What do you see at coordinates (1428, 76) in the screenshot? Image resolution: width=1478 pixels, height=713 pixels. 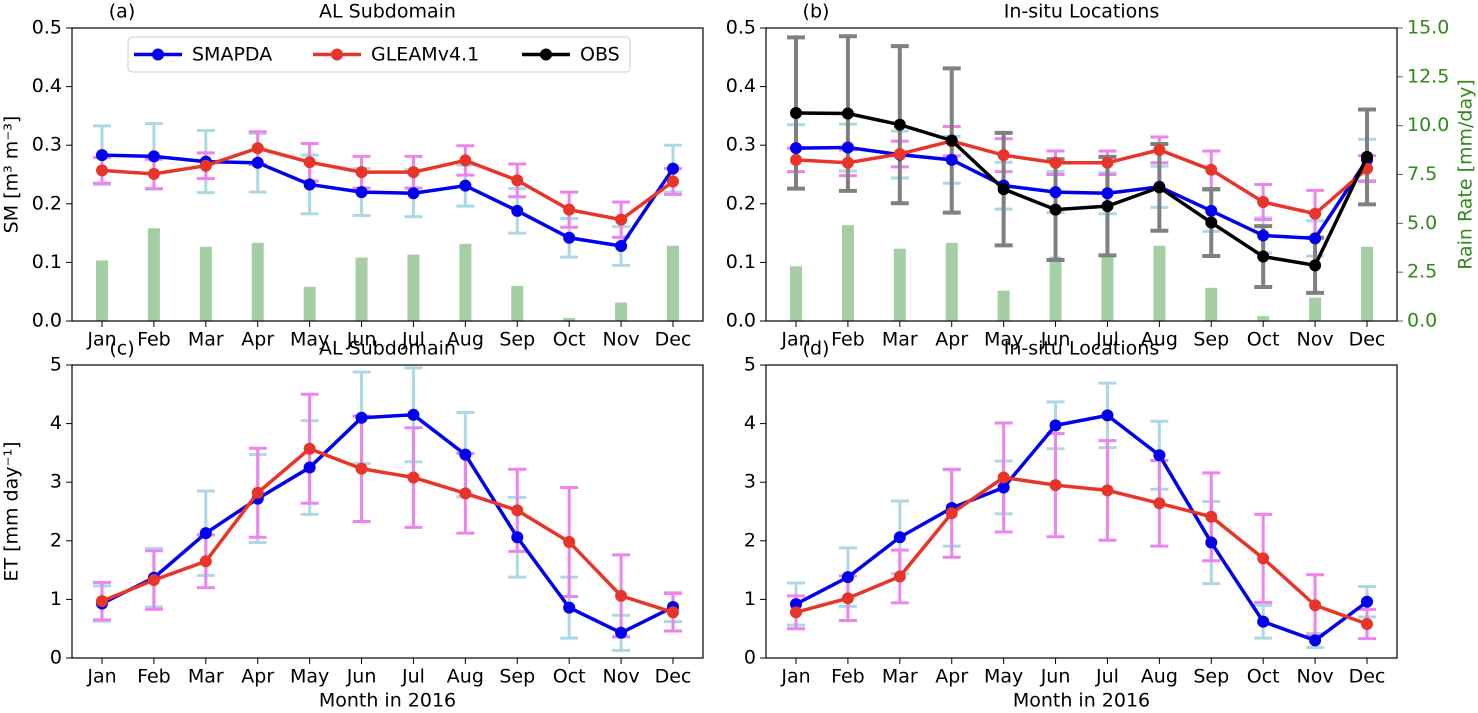 I see `y2-tick-label: 12.5` at bounding box center [1428, 76].